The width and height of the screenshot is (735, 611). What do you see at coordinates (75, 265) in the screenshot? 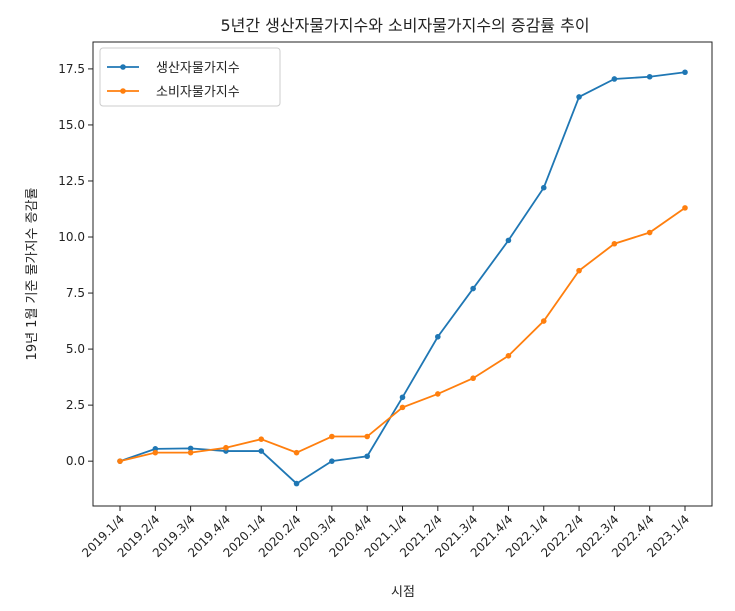
I see `y-axis: 0.0 2.5 5.0 7.5 10.0 12.5 15.0 17.5` at bounding box center [75, 265].